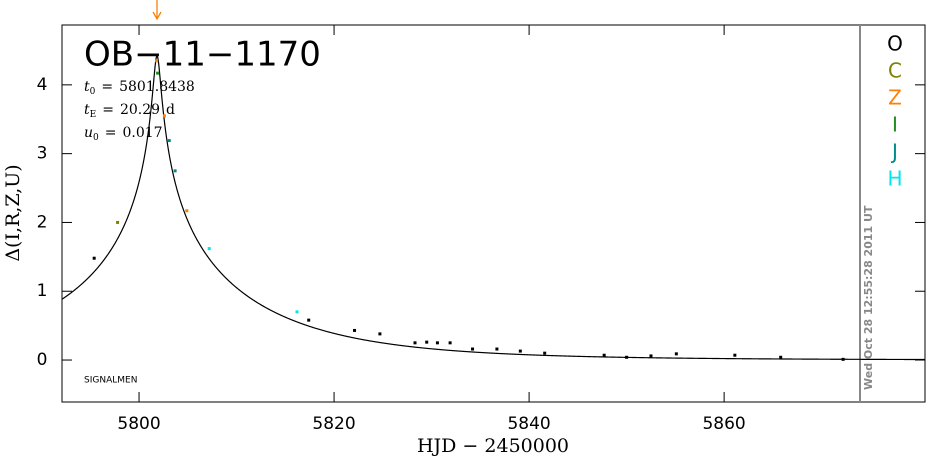 The width and height of the screenshot is (926, 457). I want to click on param-unit: d, so click(170, 110).